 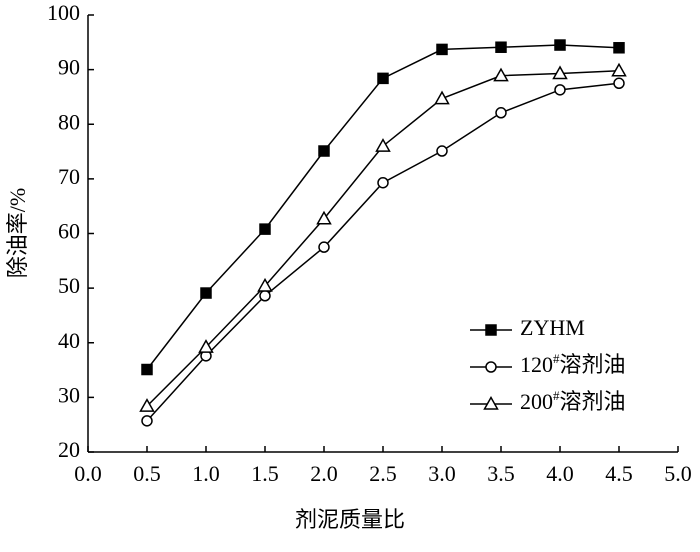 What do you see at coordinates (69, 176) in the screenshot?
I see `y-tick-label: 70` at bounding box center [69, 176].